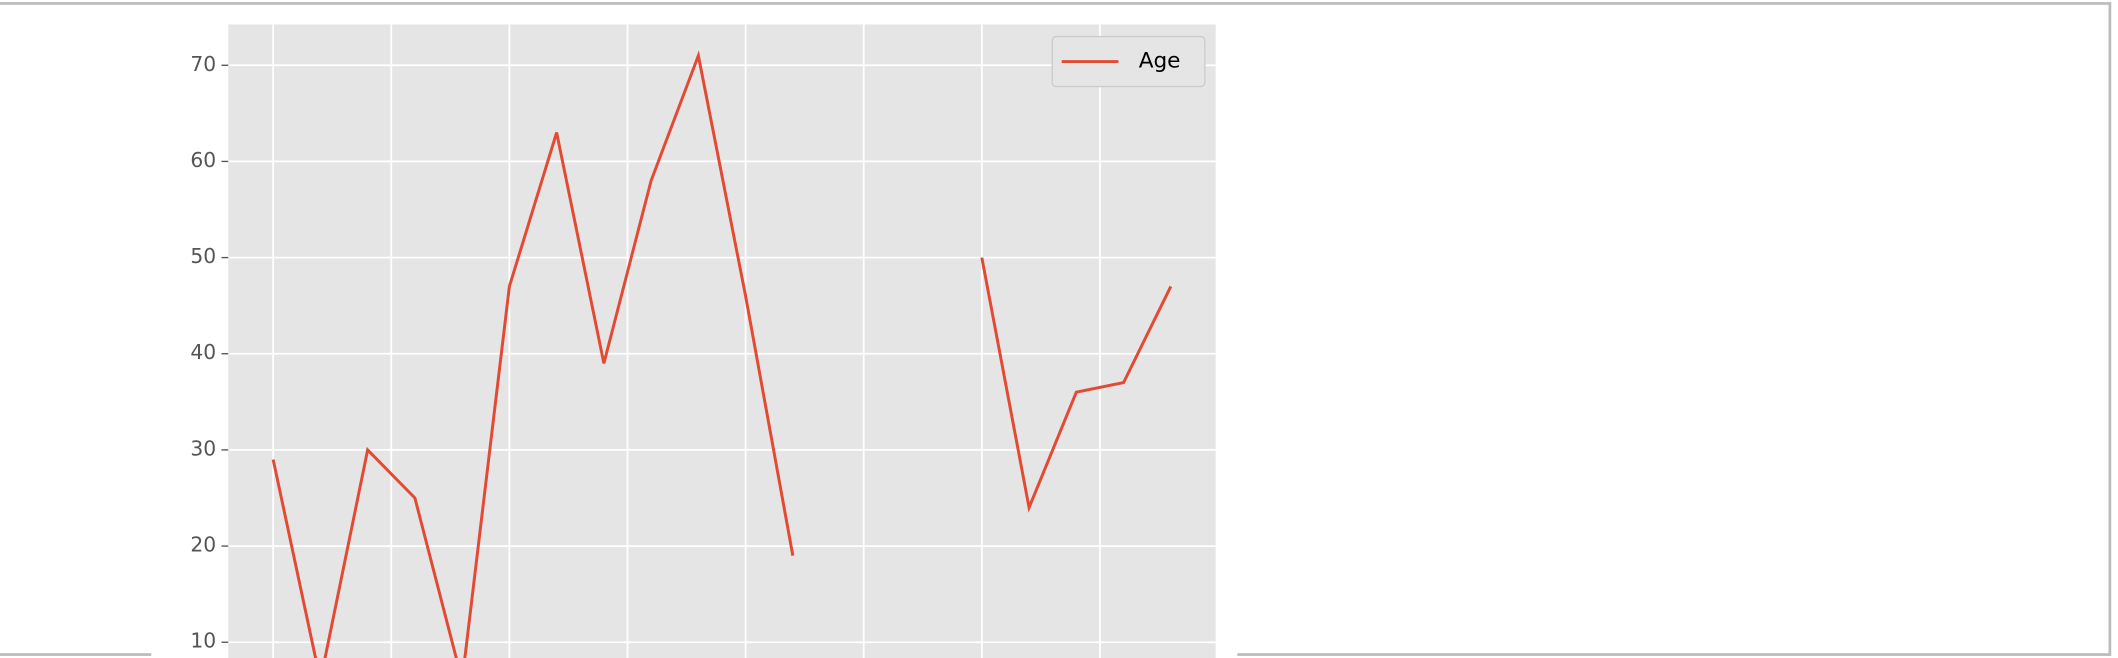 The width and height of the screenshot is (2118, 658). I want to click on y-tick-label: 70, so click(203, 64).